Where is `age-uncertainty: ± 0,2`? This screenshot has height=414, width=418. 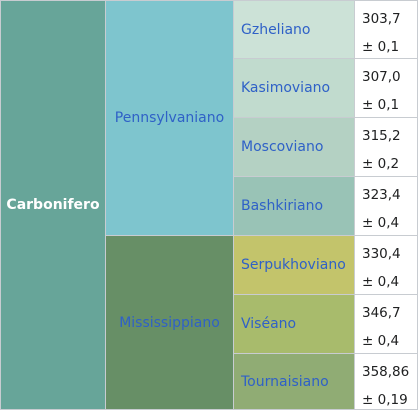 age-uncertainty: ± 0,2 is located at coordinates (381, 164).